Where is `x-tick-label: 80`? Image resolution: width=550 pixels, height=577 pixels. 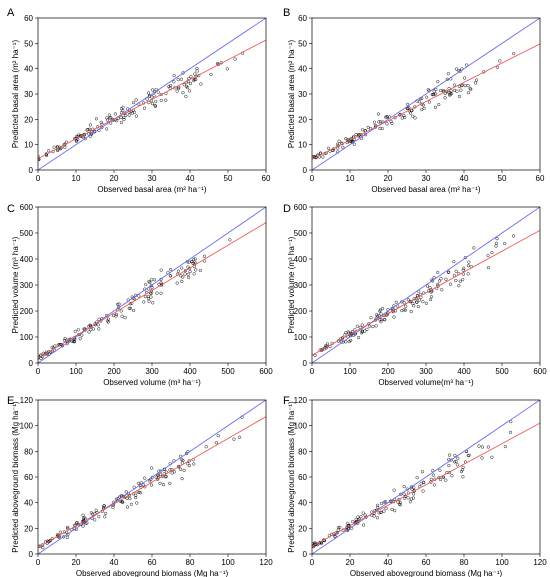 x-tick-label: 80 is located at coordinates (190, 562).